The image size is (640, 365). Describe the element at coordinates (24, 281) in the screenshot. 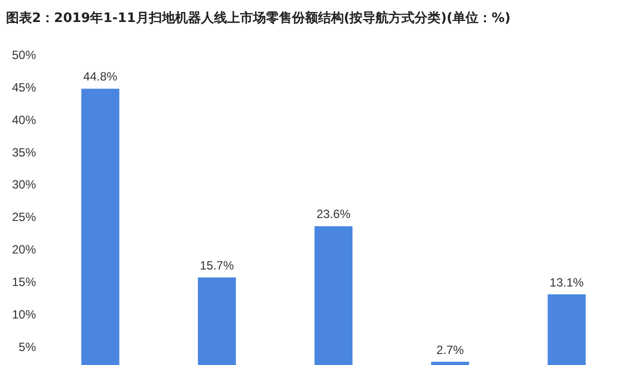

I see `y-tick-label: 15%` at that location.